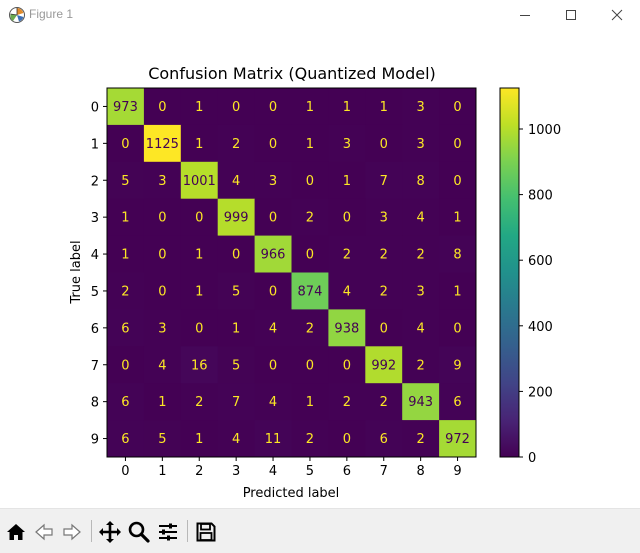 The image size is (640, 553). What do you see at coordinates (95, 144) in the screenshot?
I see `y-tick-label: 1` at bounding box center [95, 144].